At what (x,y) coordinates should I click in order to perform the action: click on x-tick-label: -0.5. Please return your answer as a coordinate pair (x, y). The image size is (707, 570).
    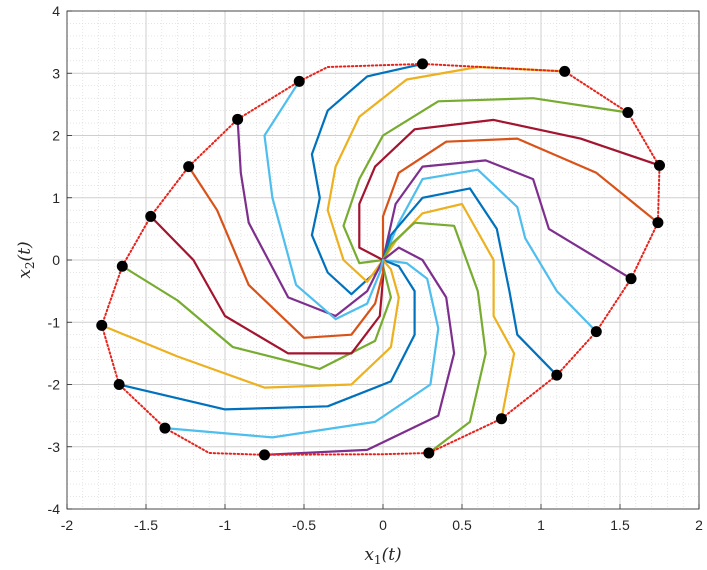
    Looking at the image, I should click on (304, 525).